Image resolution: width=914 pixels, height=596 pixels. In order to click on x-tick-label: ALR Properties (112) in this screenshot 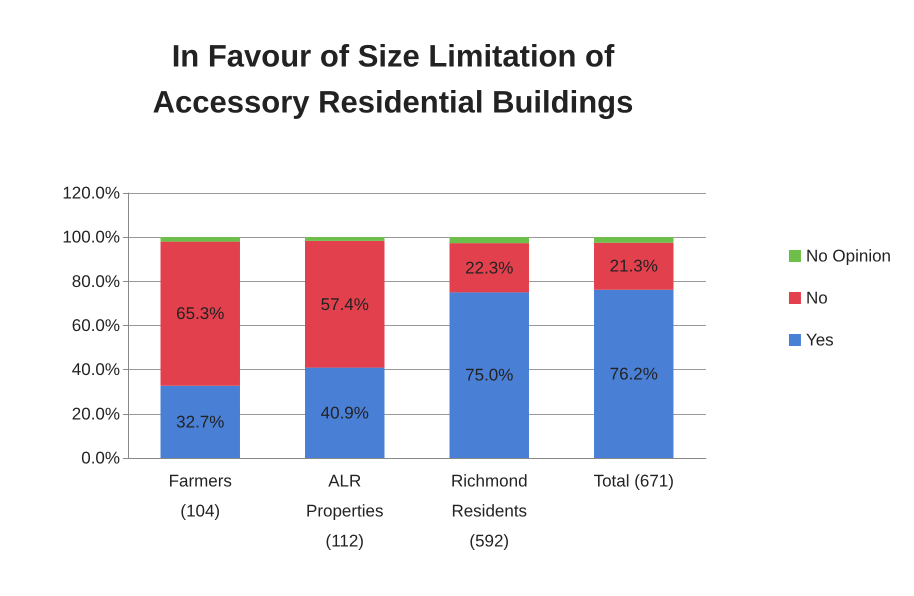, I will do `click(345, 511)`.